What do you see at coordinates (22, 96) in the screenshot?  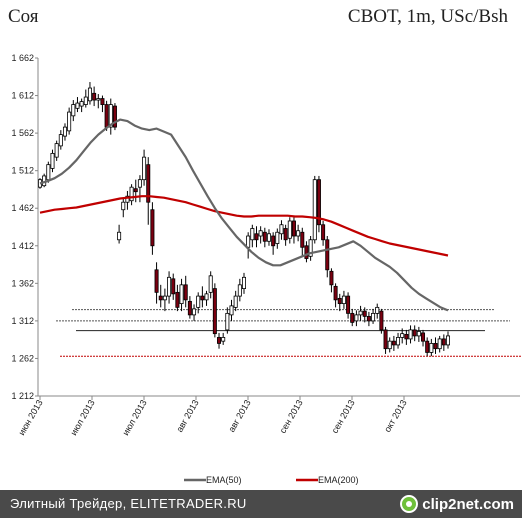 I see `y-tick-label: 1 612` at bounding box center [22, 96].